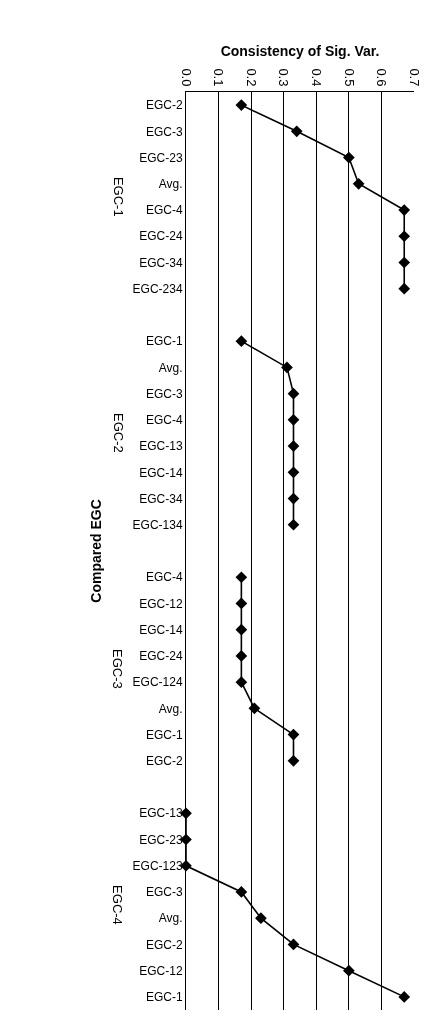 The height and width of the screenshot is (1018, 432). Describe the element at coordinates (284, 77) in the screenshot. I see `x-tick-label: 0.3` at that location.